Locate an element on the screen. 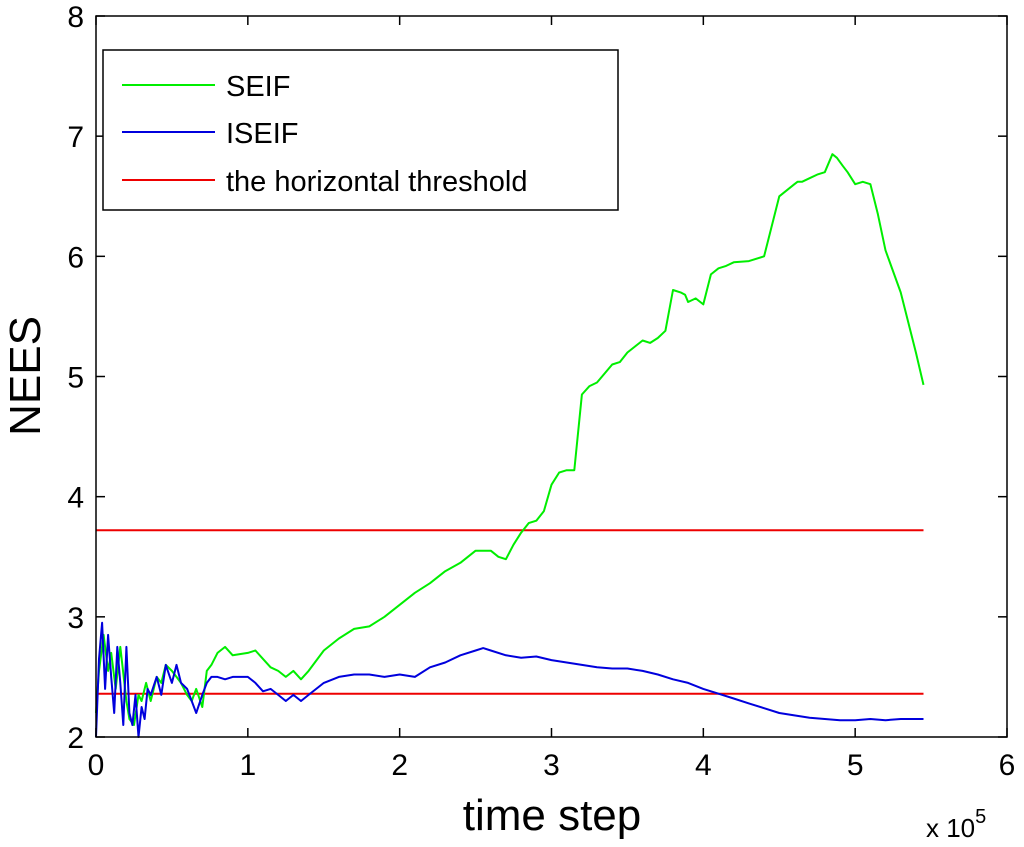  y-tick-label: 5 is located at coordinates (75, 378).